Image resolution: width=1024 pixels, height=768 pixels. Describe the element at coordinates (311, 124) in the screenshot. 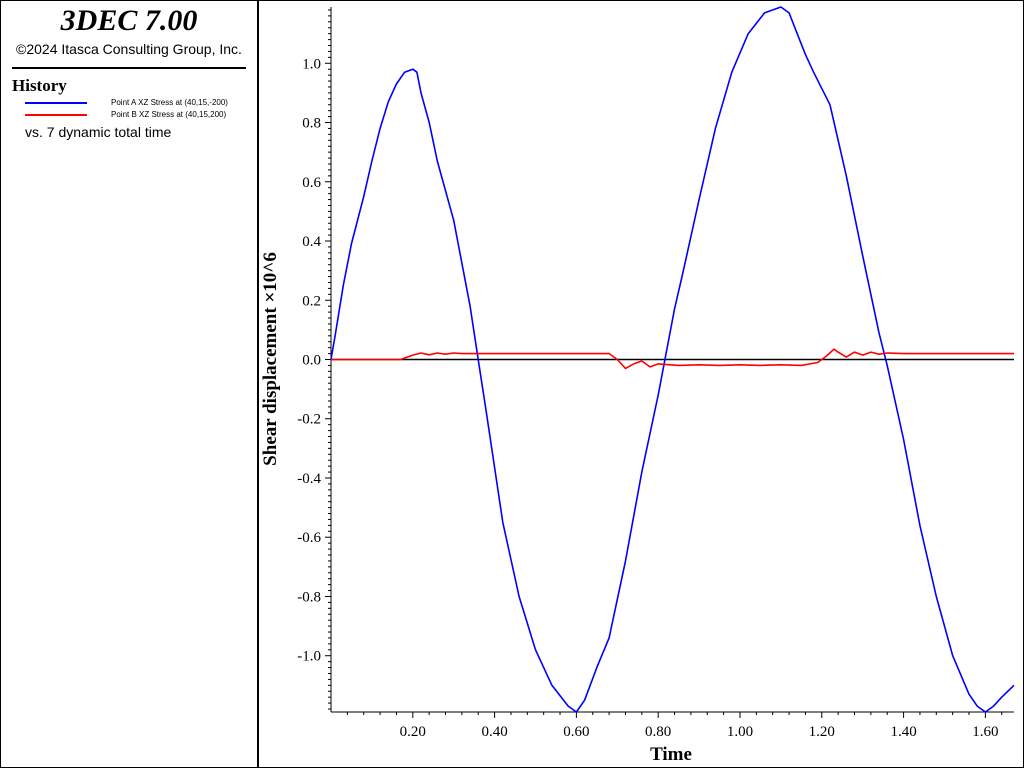

I see `y-tick-label: 0.8` at that location.